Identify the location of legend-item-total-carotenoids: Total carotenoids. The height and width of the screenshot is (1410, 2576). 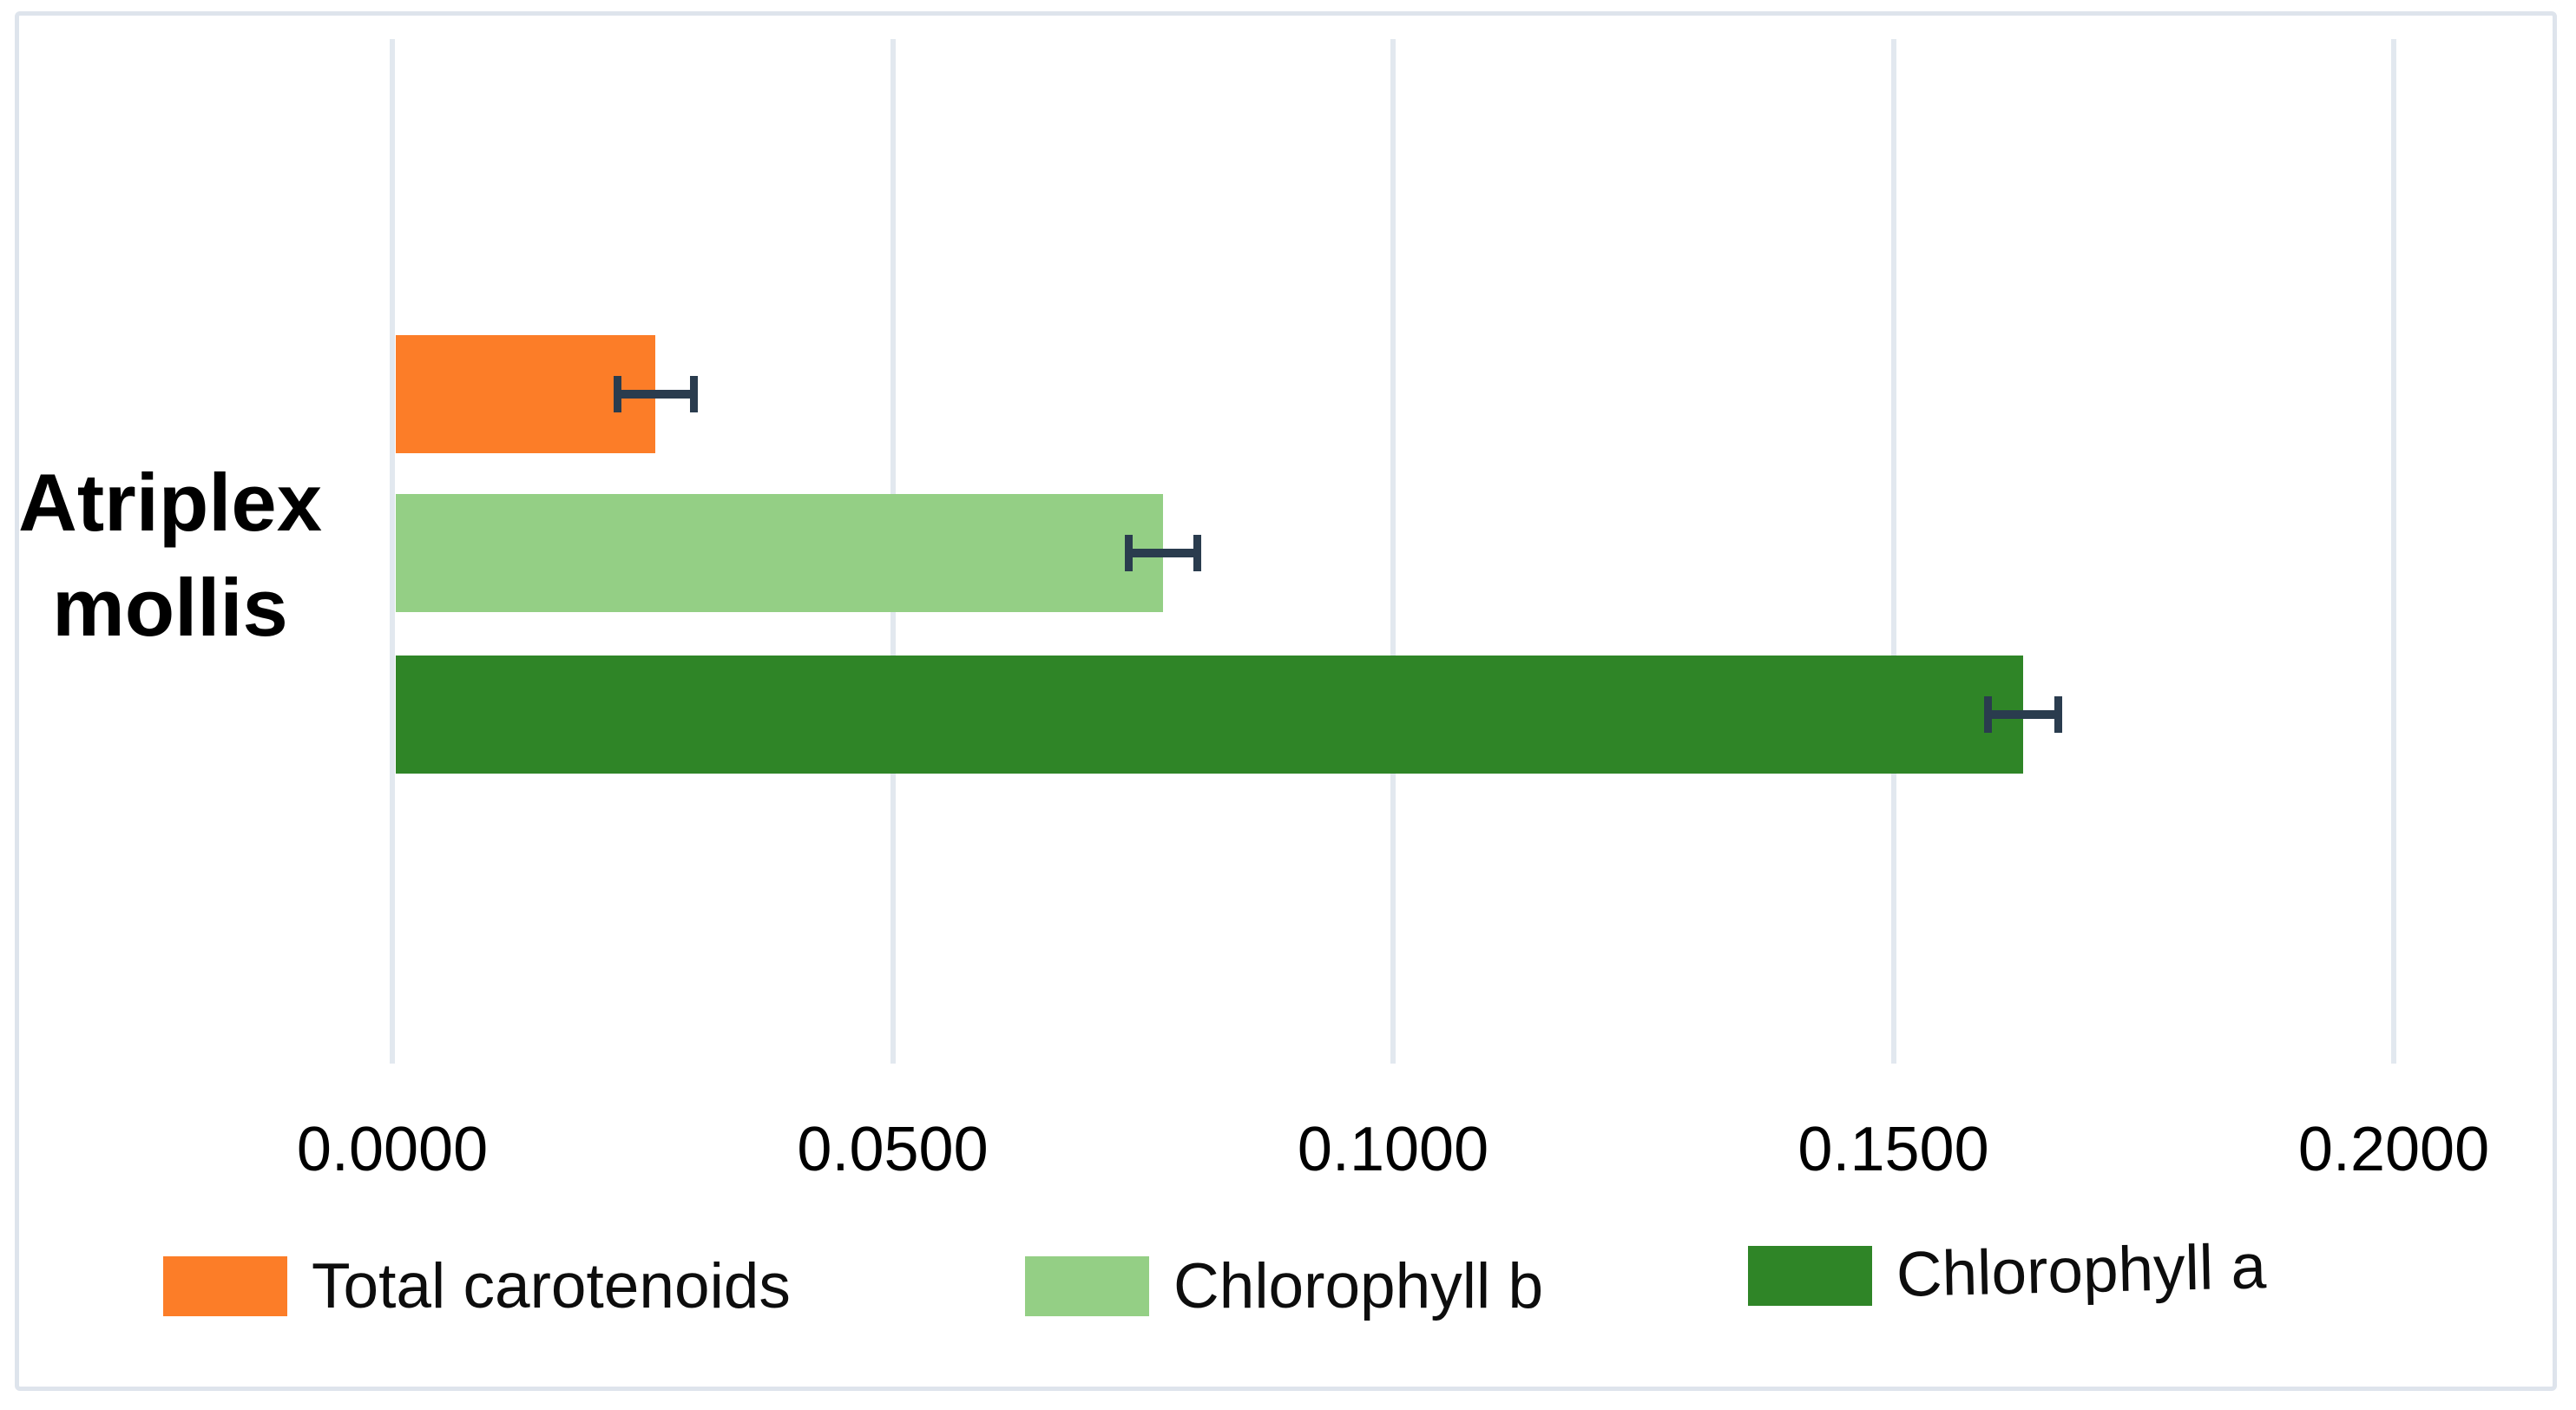
(477, 1286).